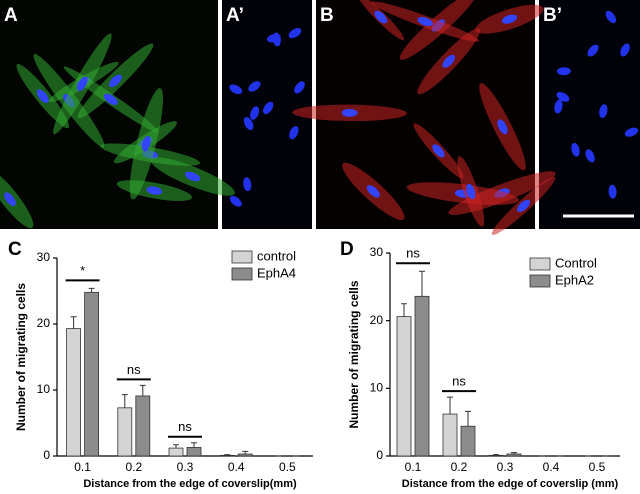 The width and height of the screenshot is (640, 494). I want to click on annotation: *, so click(82, 270).